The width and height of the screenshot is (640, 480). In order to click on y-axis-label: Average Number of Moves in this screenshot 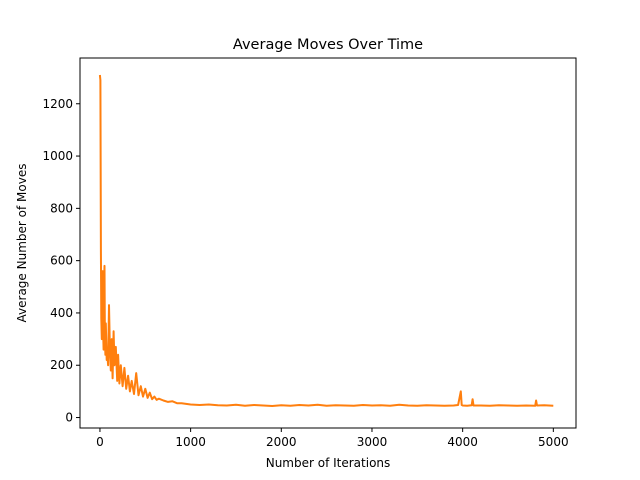, I will do `click(22, 243)`.